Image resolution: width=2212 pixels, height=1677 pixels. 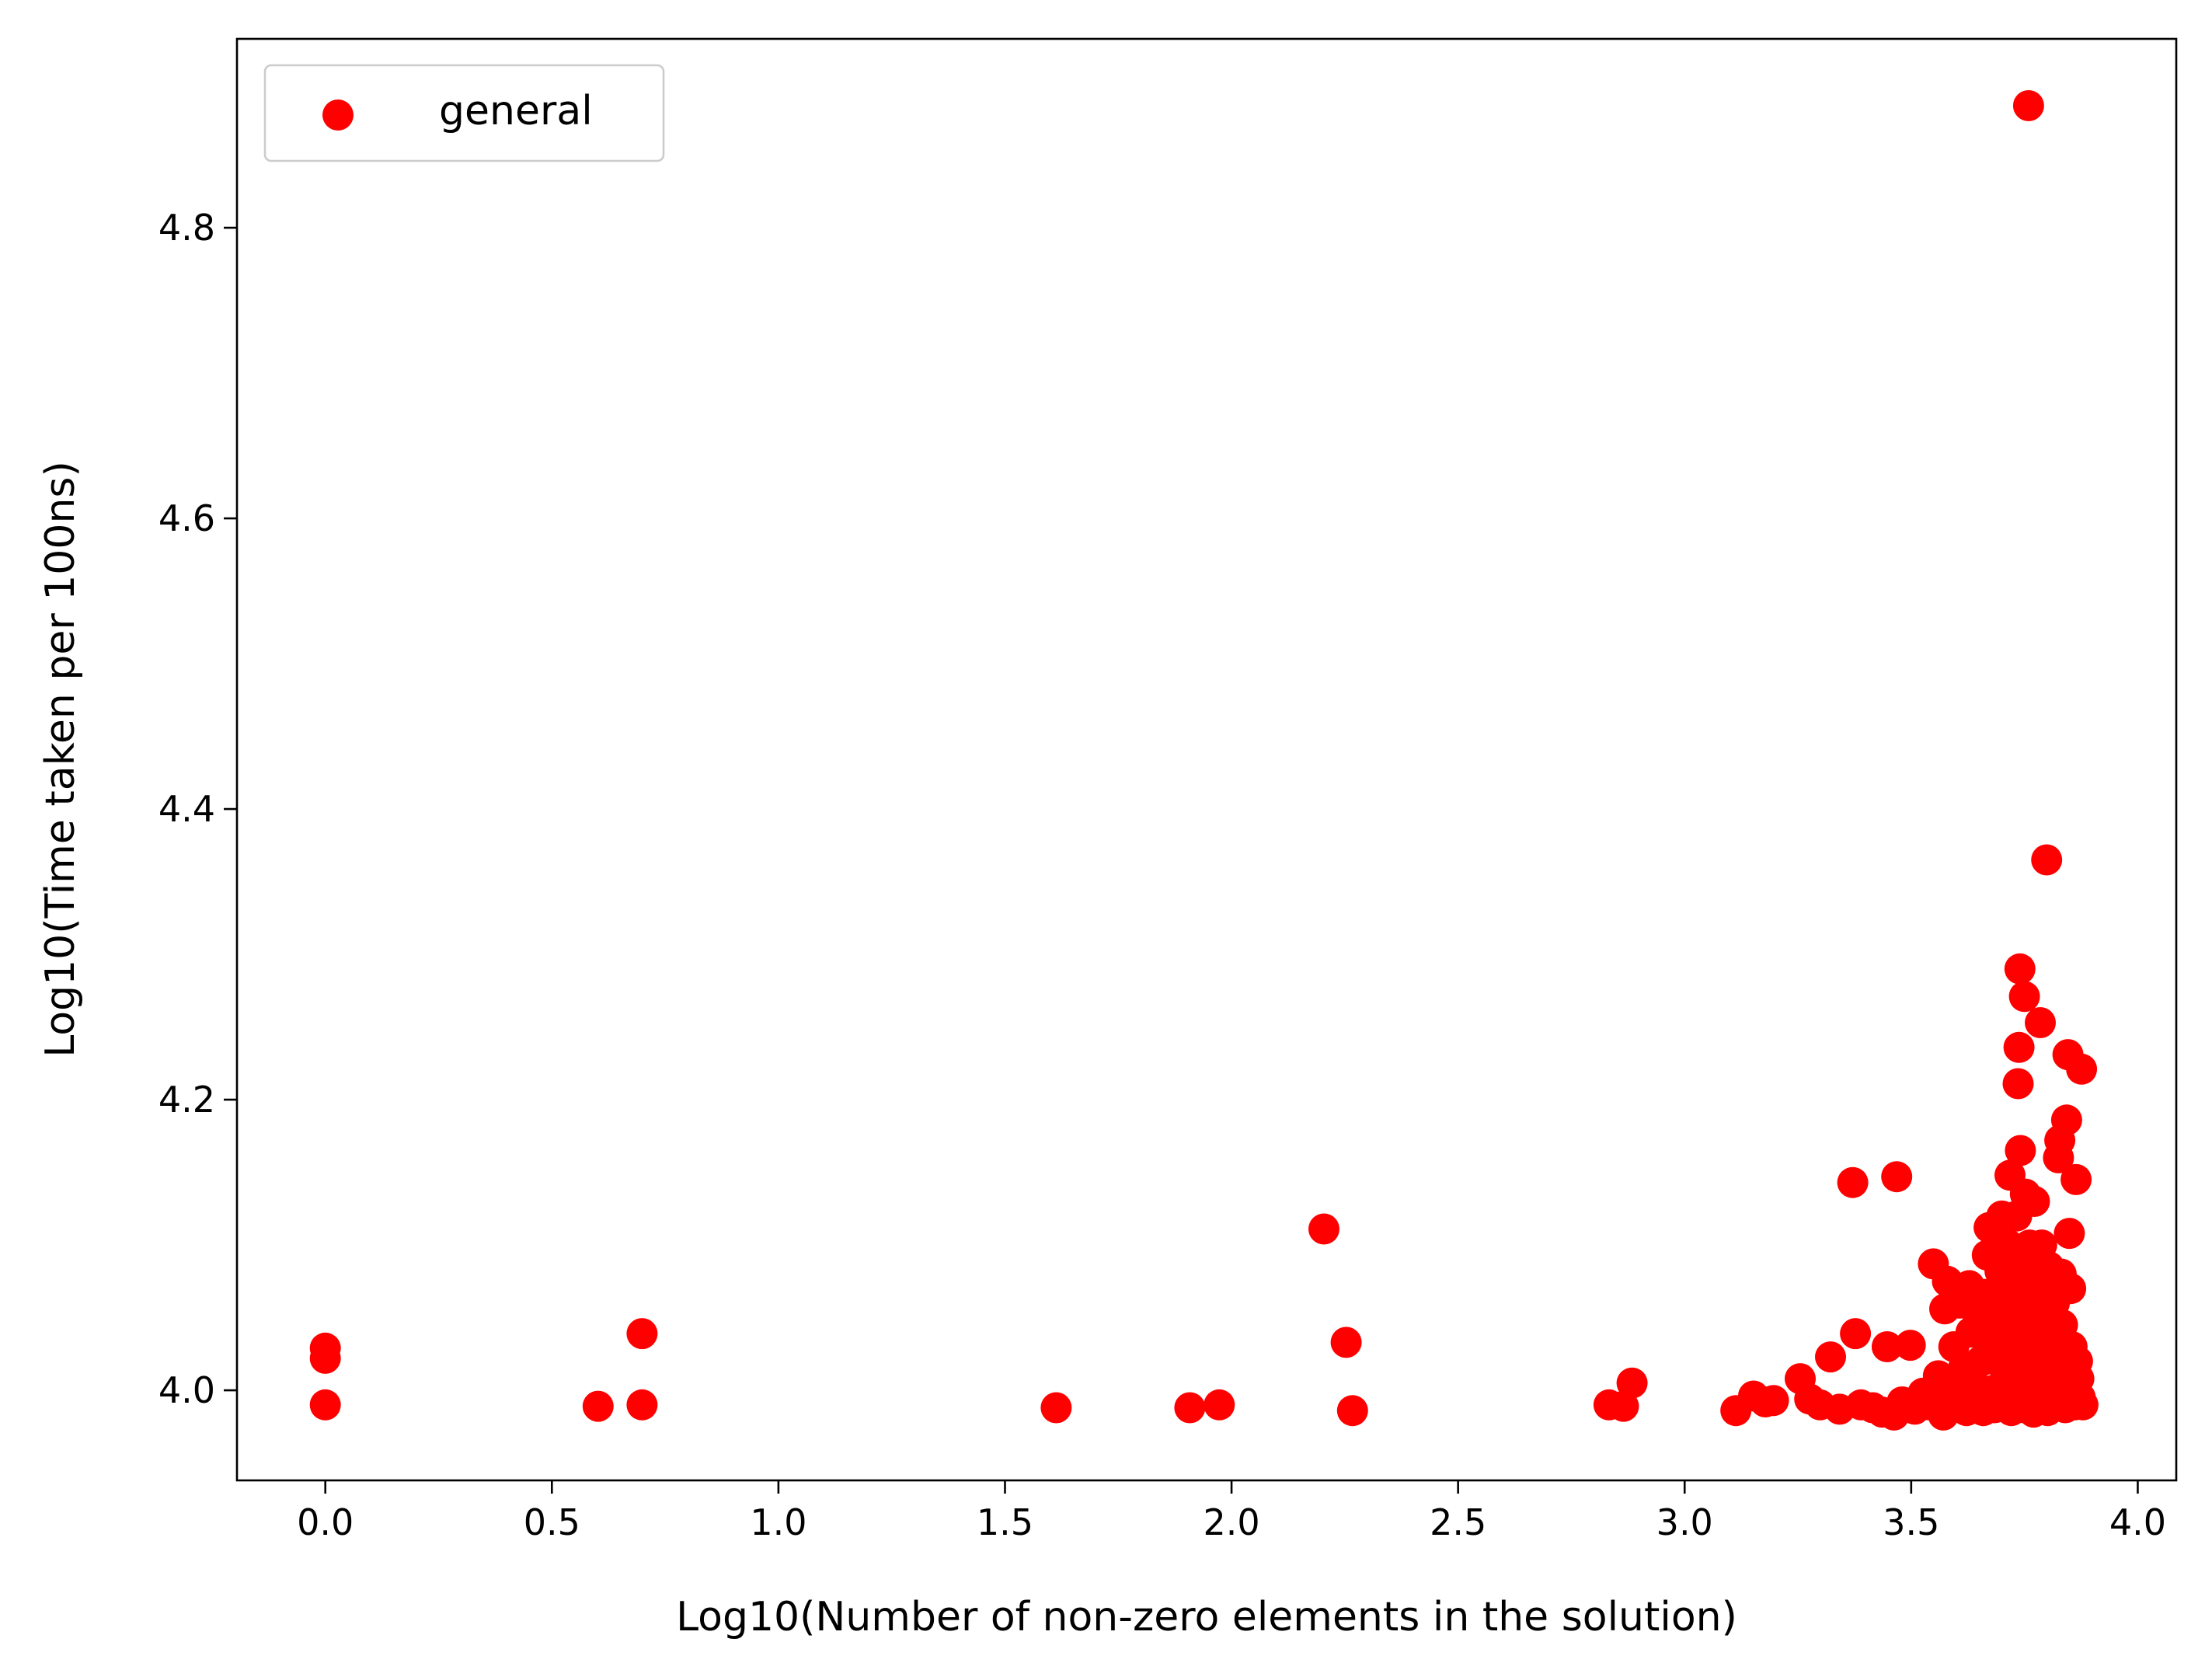 What do you see at coordinates (516, 111) in the screenshot?
I see `legend-label-general: general` at bounding box center [516, 111].